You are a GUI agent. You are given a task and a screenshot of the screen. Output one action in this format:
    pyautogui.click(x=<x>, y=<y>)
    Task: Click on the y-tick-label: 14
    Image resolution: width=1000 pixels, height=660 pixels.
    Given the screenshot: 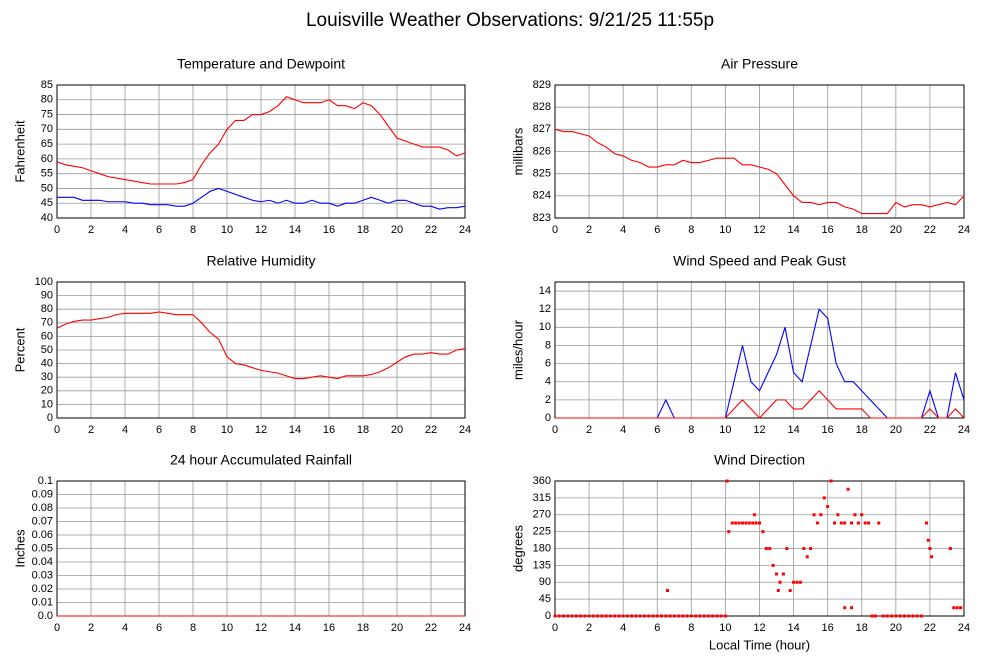 What is the action you would take?
    pyautogui.click(x=545, y=291)
    